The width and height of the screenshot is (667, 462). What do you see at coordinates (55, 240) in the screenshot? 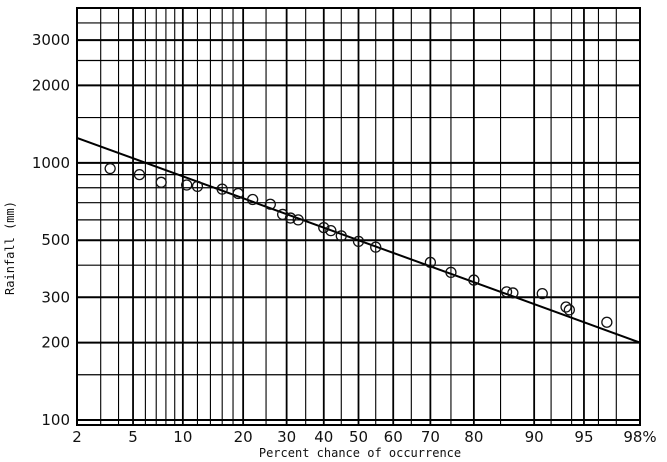
I see `y-tick-label: 500` at bounding box center [55, 240].